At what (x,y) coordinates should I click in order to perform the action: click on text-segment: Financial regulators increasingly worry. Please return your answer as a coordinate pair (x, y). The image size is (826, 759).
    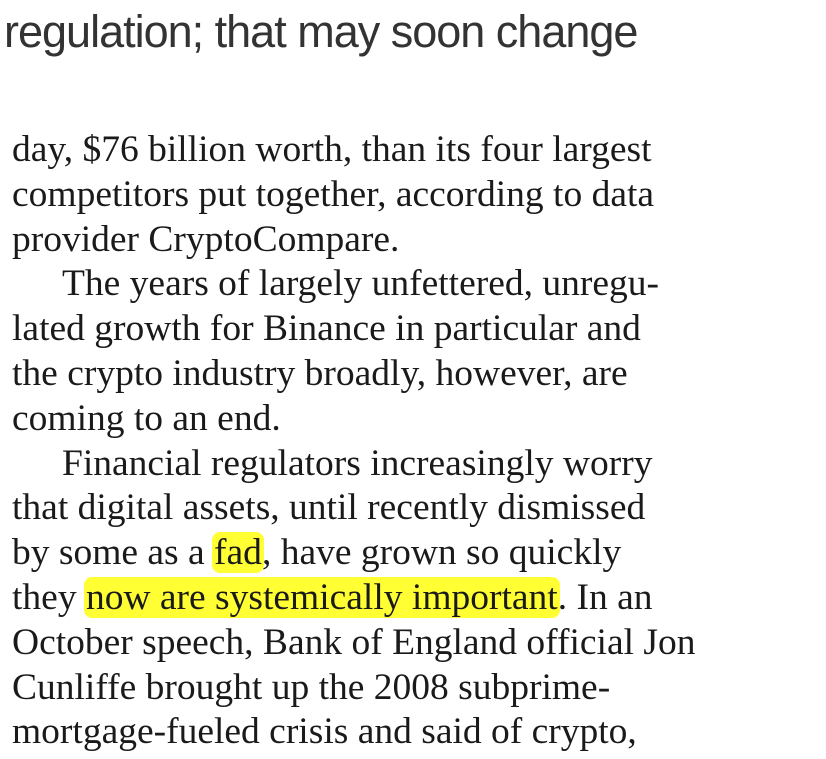
    Looking at the image, I should click on (357, 463).